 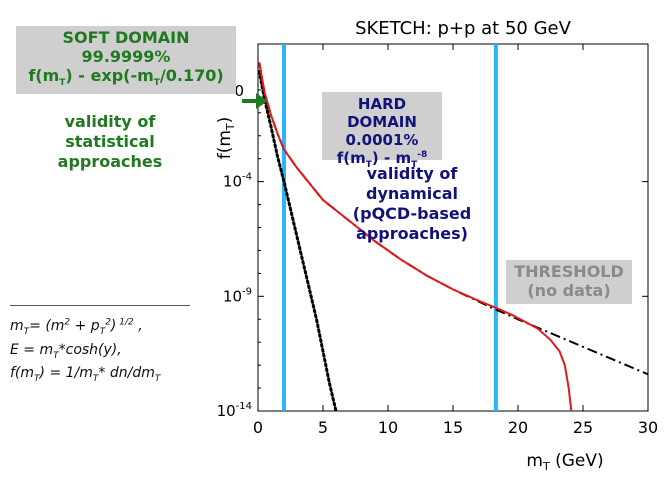 I want to click on soft-component-dotted-line, so click(x=298, y=240).